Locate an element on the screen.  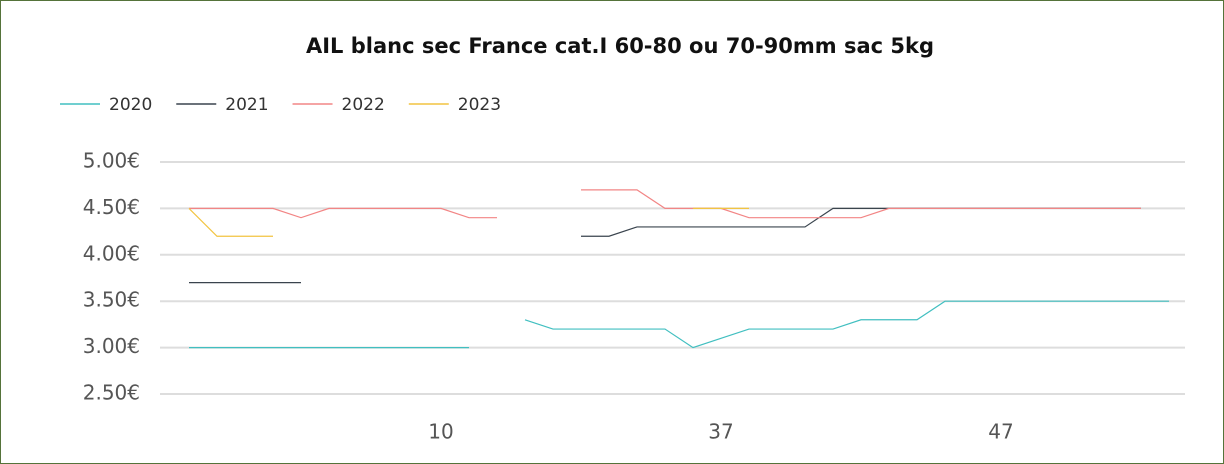
y-tick-label: 2.50€ is located at coordinates (111, 393).